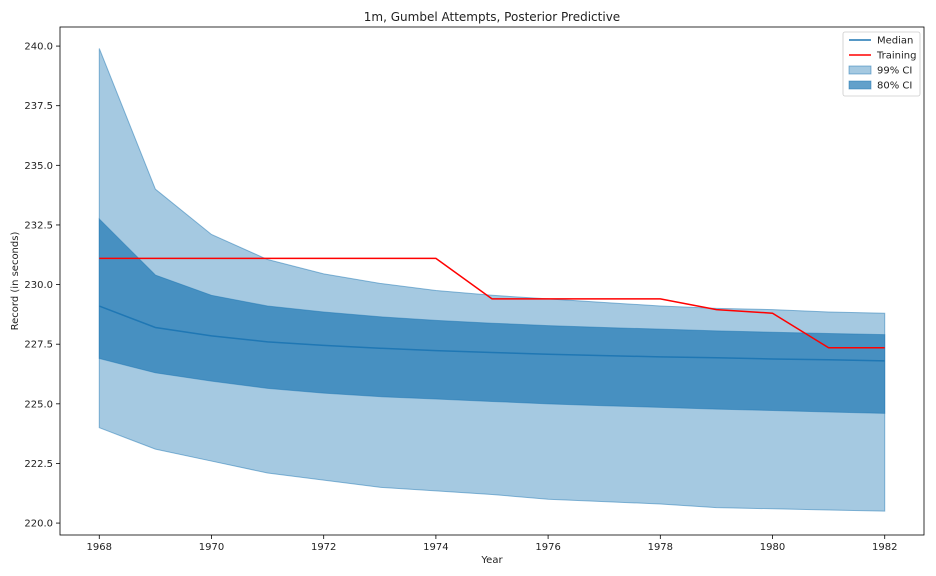 Image resolution: width=936 pixels, height=576 pixels. What do you see at coordinates (772, 547) in the screenshot?
I see `x-tick-label: 1980` at bounding box center [772, 547].